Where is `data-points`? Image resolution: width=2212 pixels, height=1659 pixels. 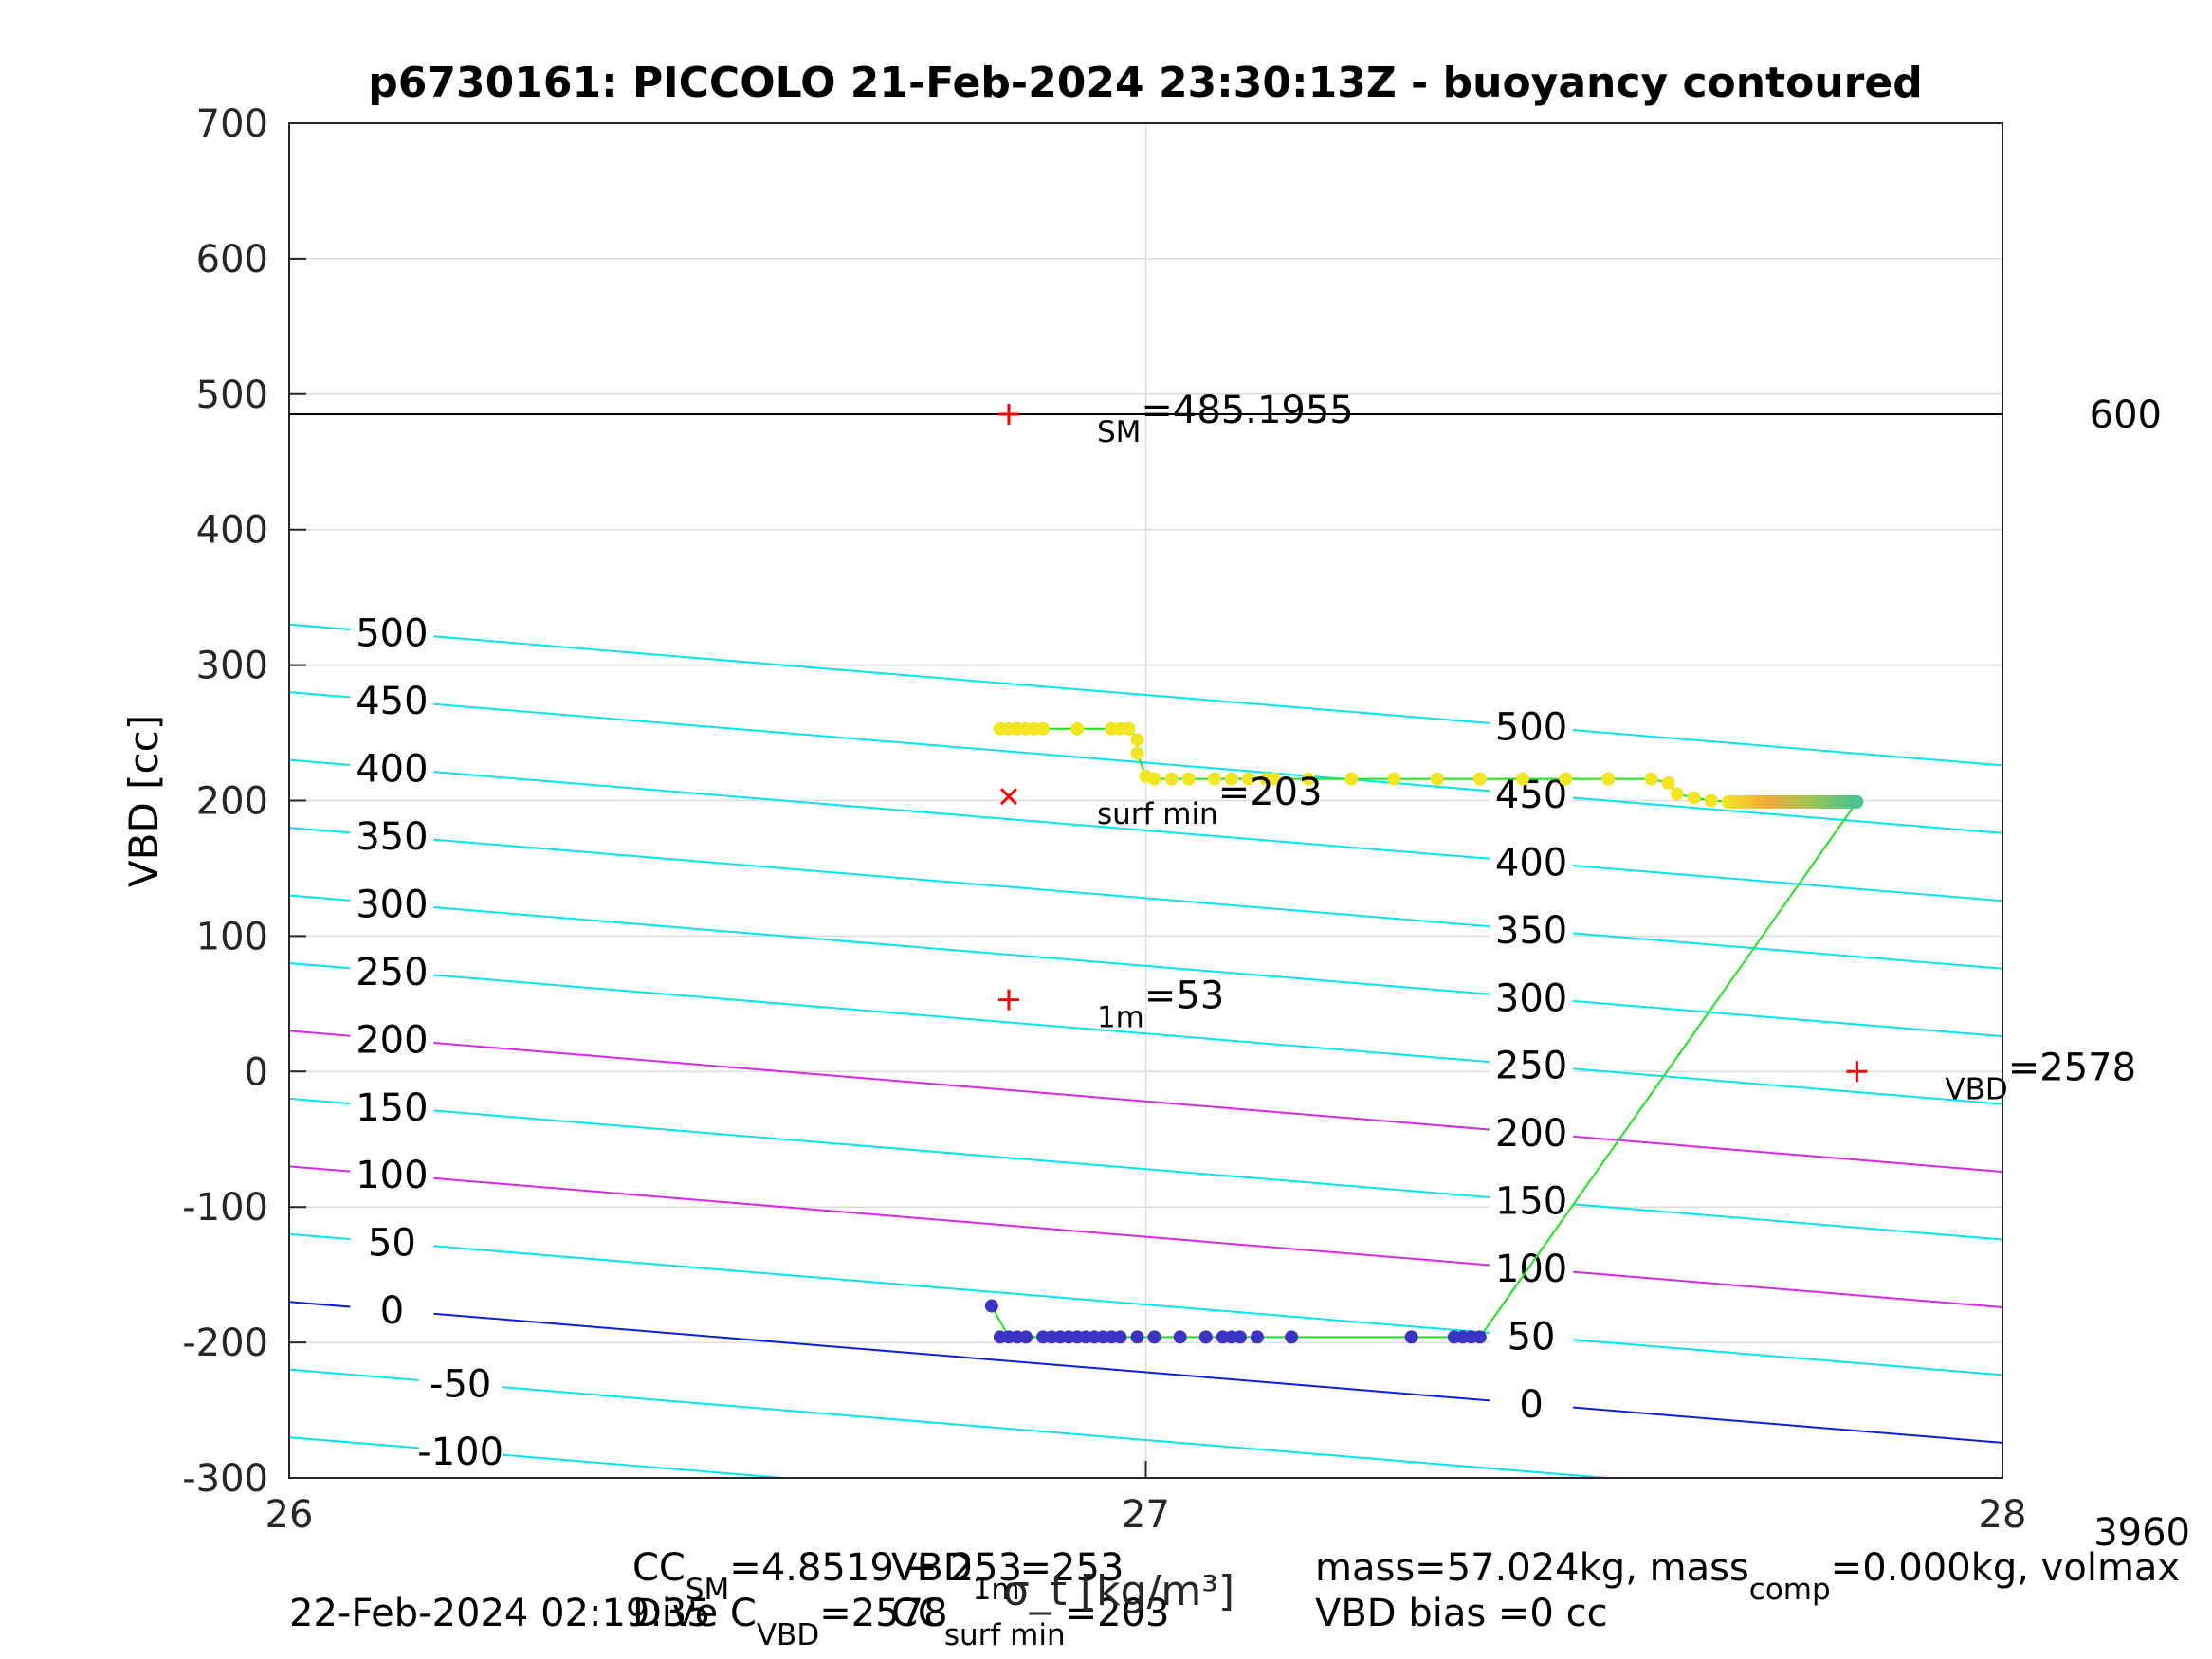
data-points is located at coordinates (1424, 1032).